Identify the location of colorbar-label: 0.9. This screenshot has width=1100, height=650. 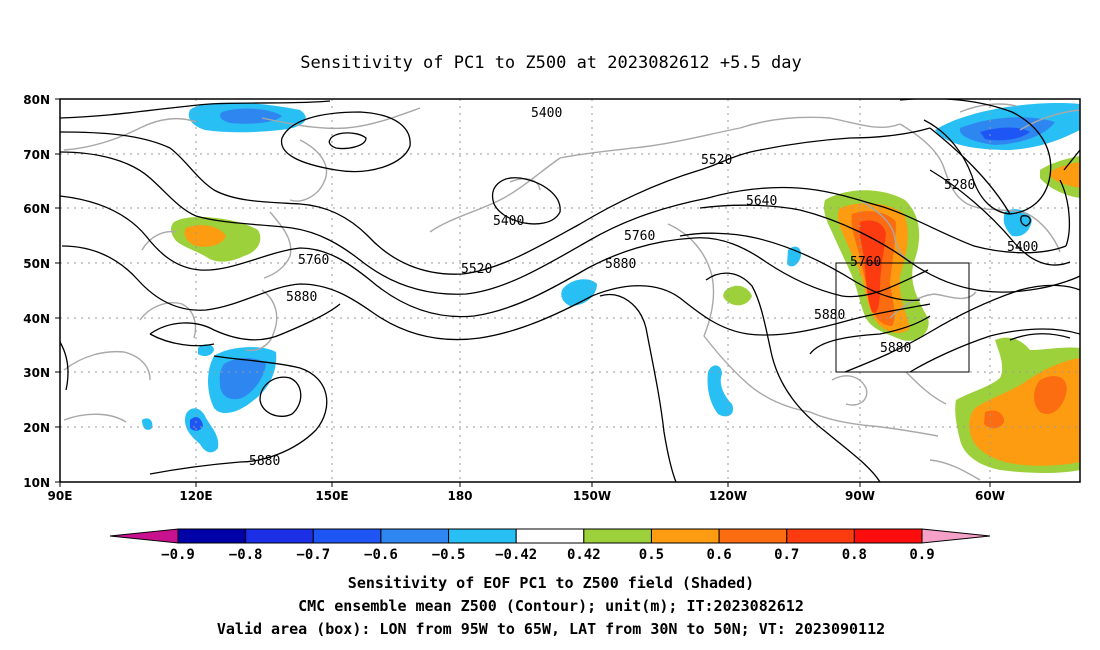
(921, 555).